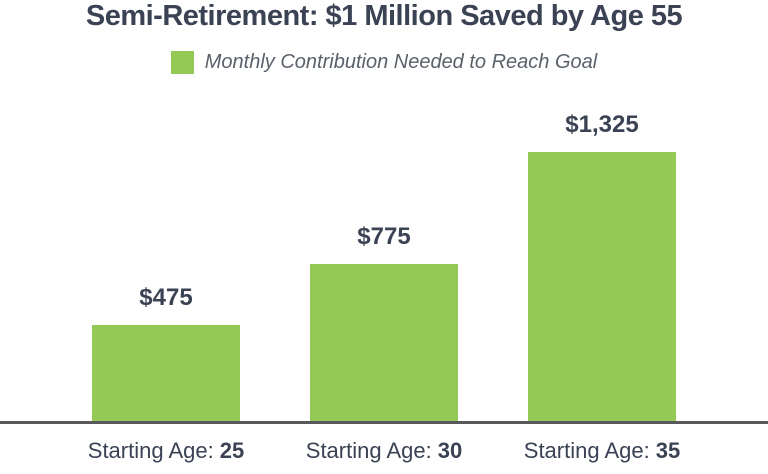  Describe the element at coordinates (384, 422) in the screenshot. I see `x-axis-line` at that location.